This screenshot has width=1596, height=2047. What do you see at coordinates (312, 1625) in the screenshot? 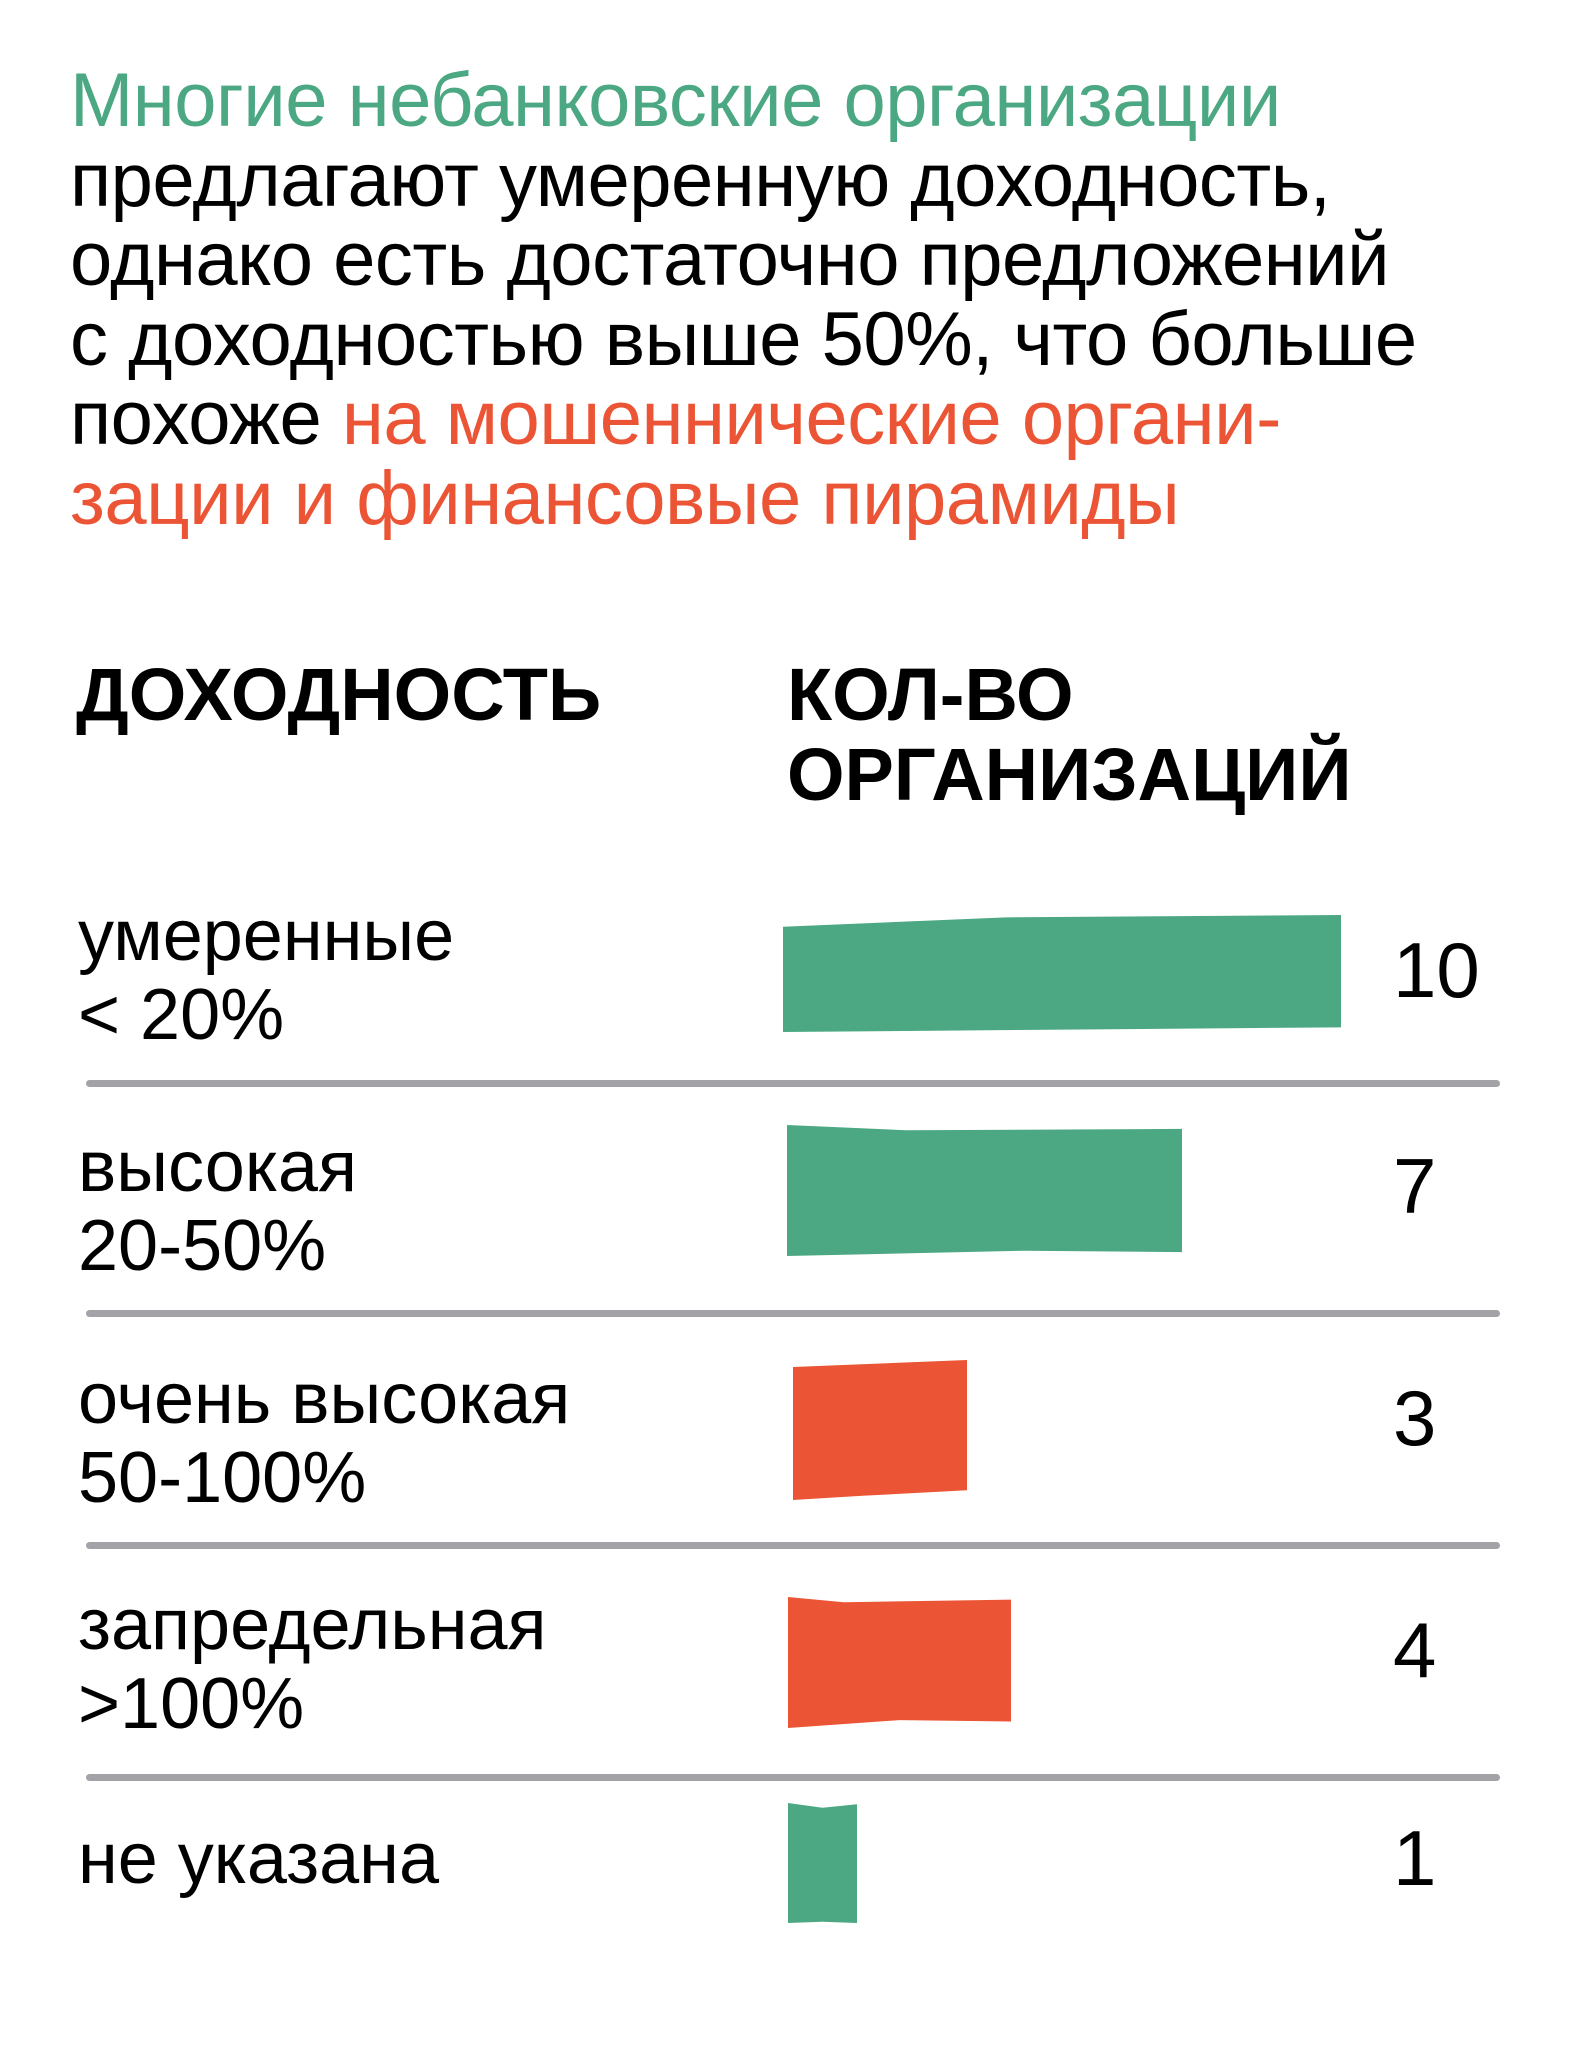
I see `row-label-name: запредельная` at bounding box center [312, 1625].